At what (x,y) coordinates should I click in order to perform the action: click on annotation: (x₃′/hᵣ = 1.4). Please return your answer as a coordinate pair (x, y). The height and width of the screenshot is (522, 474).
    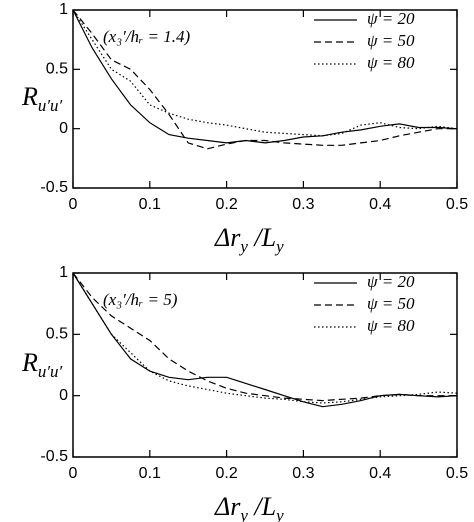
    Looking at the image, I should click on (146, 36).